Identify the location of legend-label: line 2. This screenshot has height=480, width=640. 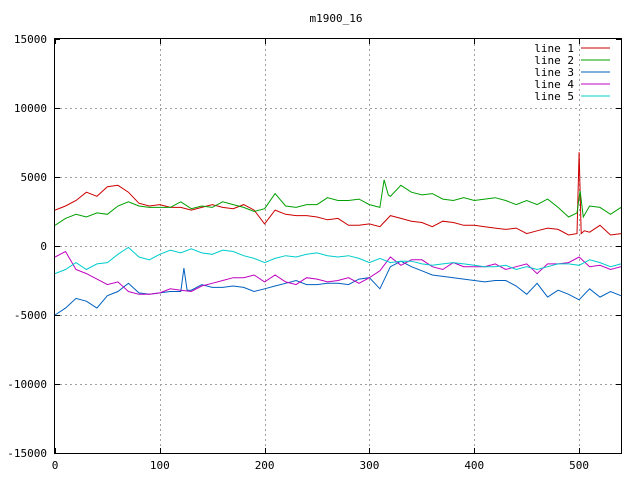
(554, 60).